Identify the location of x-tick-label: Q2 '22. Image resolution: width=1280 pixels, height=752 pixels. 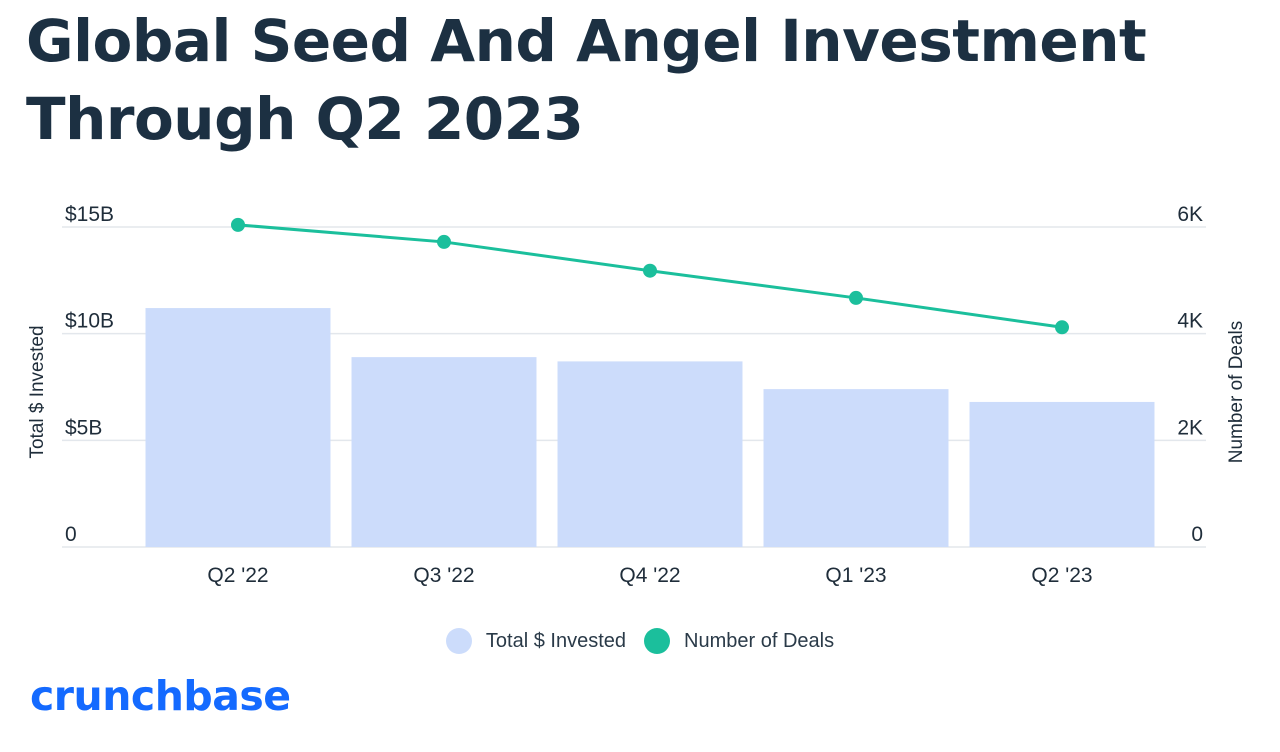
(237, 575).